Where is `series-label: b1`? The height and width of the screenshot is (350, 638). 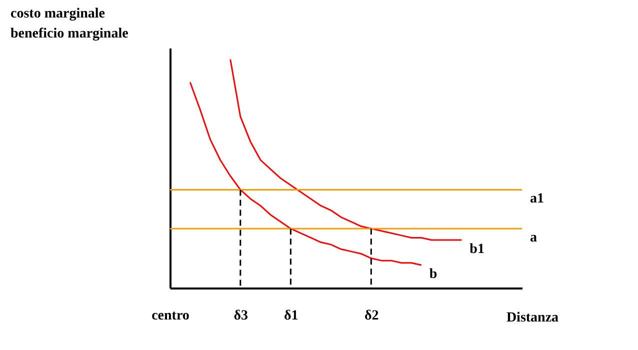 series-label: b1 is located at coordinates (477, 249).